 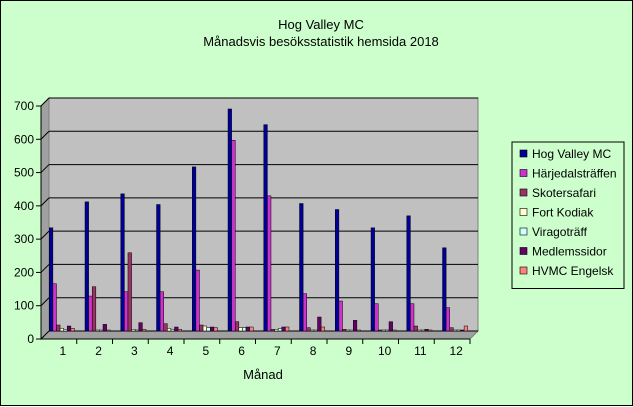 What do you see at coordinates (24, 173) in the screenshot?
I see `y-tick-label: 500` at bounding box center [24, 173].